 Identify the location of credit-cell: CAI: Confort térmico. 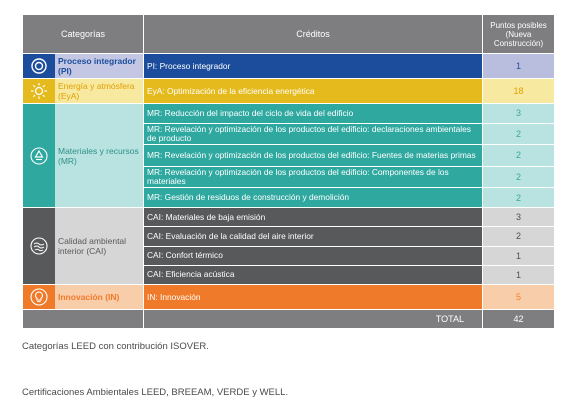
(313, 255).